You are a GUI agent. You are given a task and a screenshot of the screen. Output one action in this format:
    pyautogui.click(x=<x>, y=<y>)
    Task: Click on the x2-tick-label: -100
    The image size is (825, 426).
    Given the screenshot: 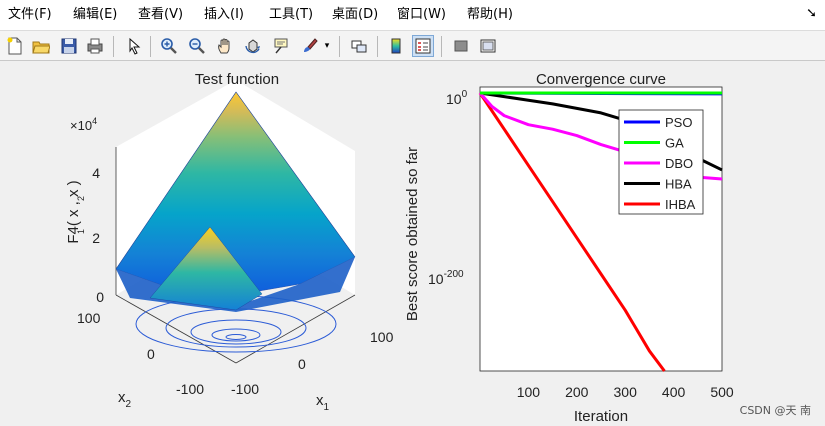 What is the action you would take?
    pyautogui.click(x=190, y=389)
    